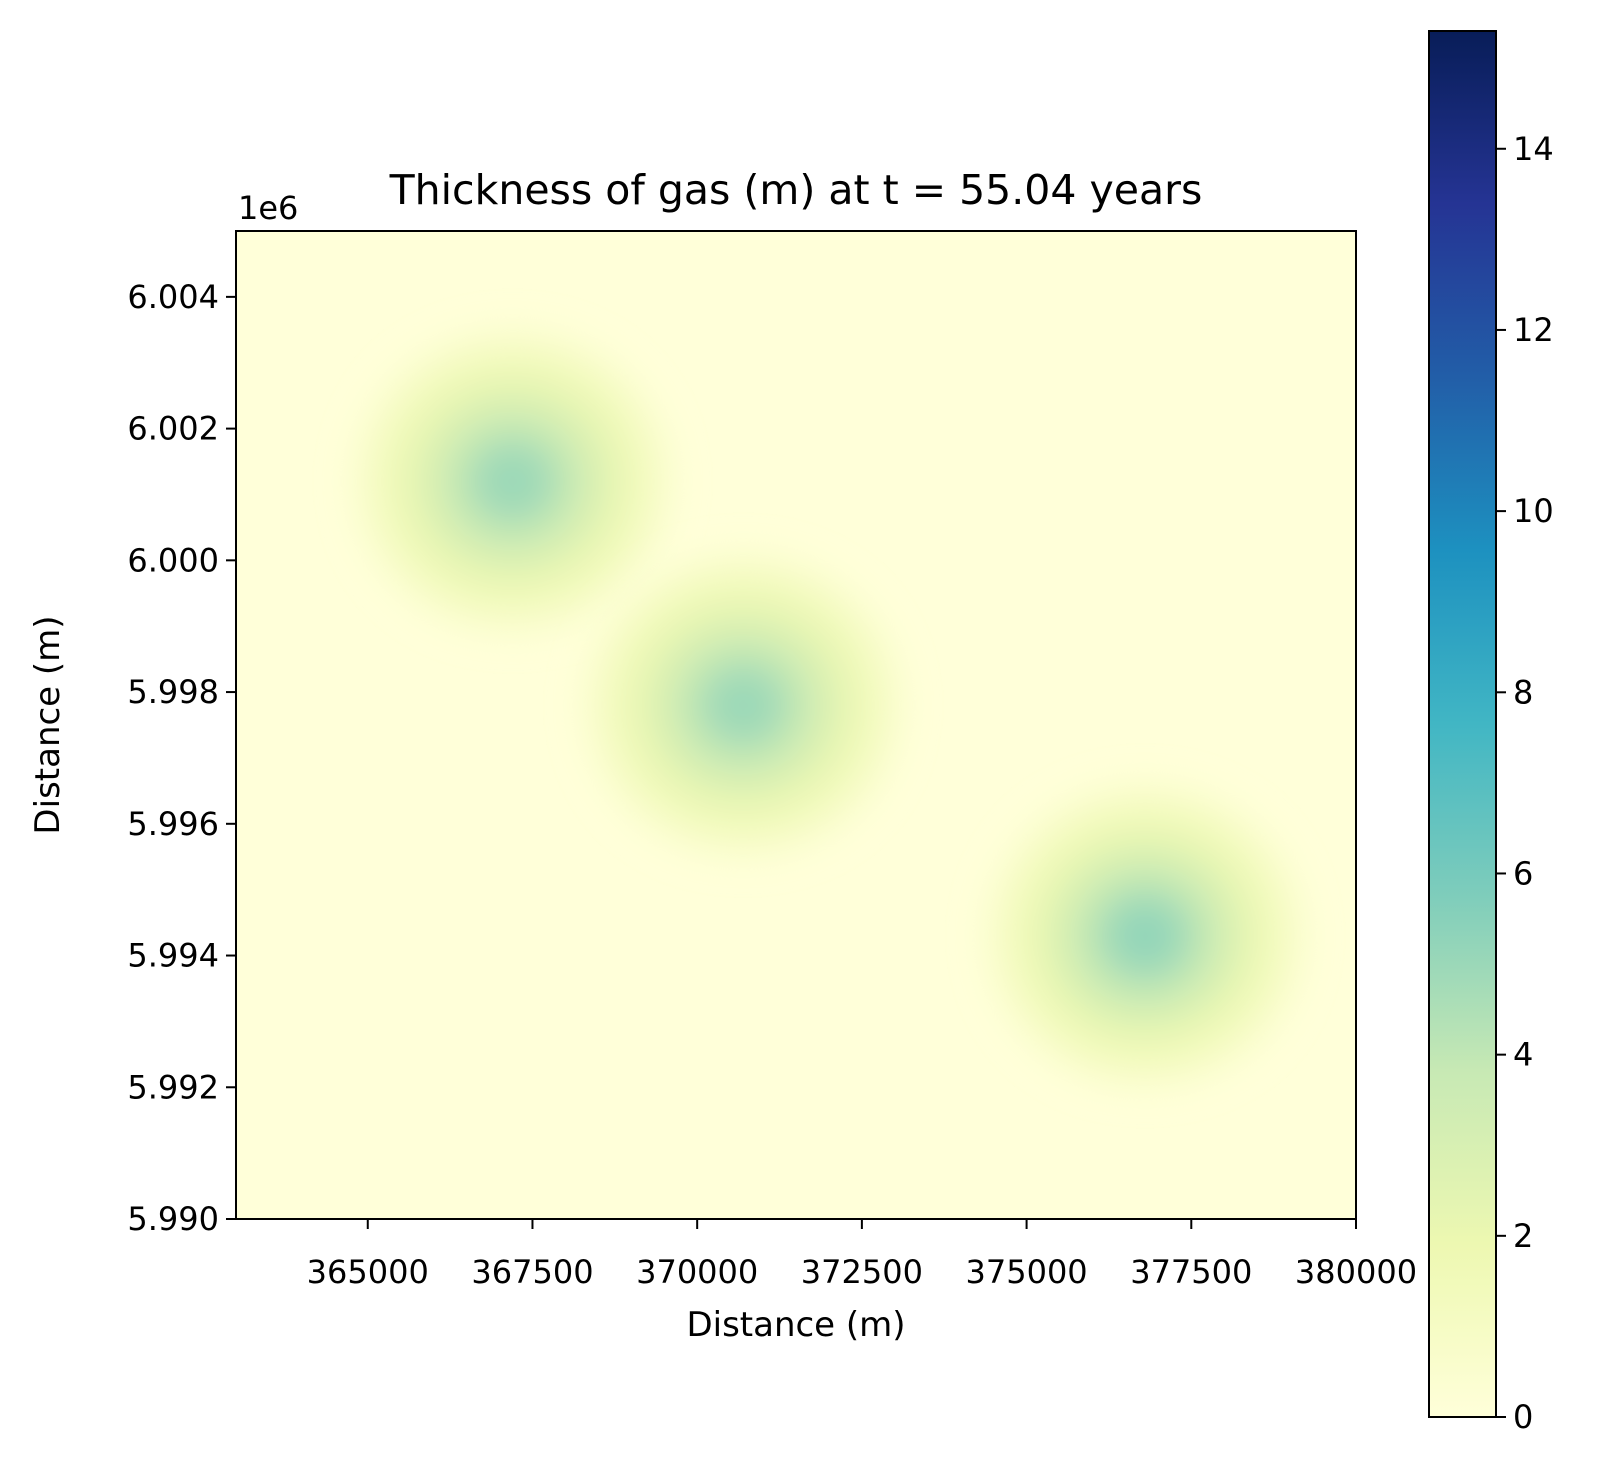 The height and width of the screenshot is (1465, 1602). What do you see at coordinates (173, 1219) in the screenshot?
I see `y-tick-label: 5.990` at bounding box center [173, 1219].